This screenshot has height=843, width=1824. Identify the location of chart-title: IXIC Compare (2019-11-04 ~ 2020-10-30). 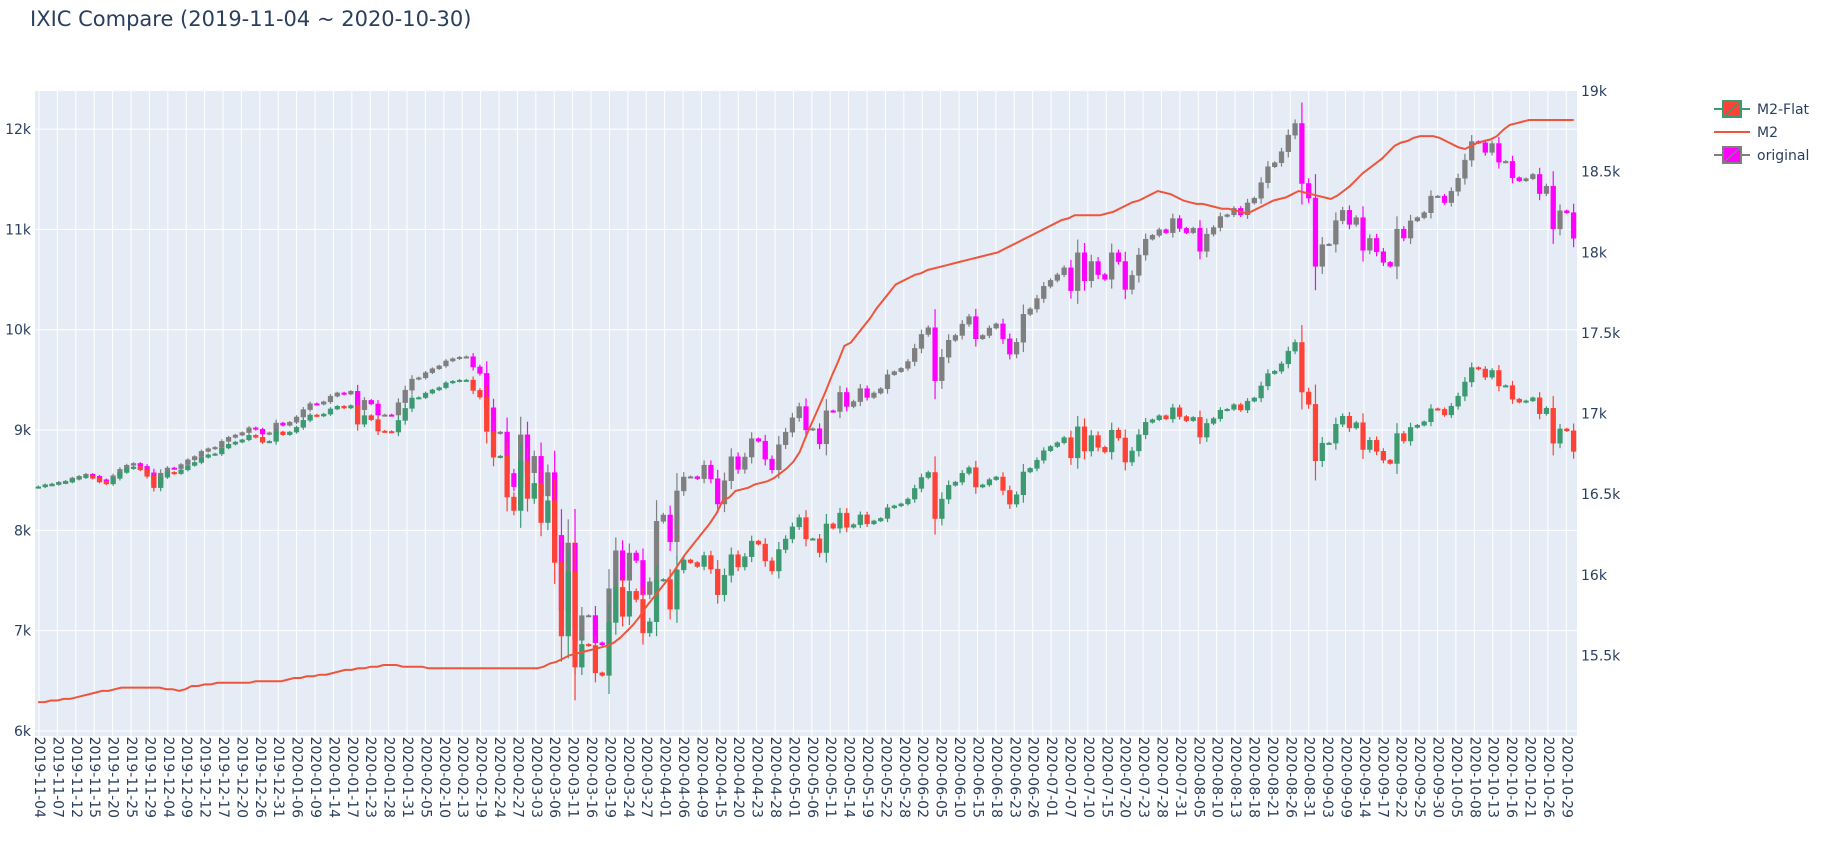
(251, 19).